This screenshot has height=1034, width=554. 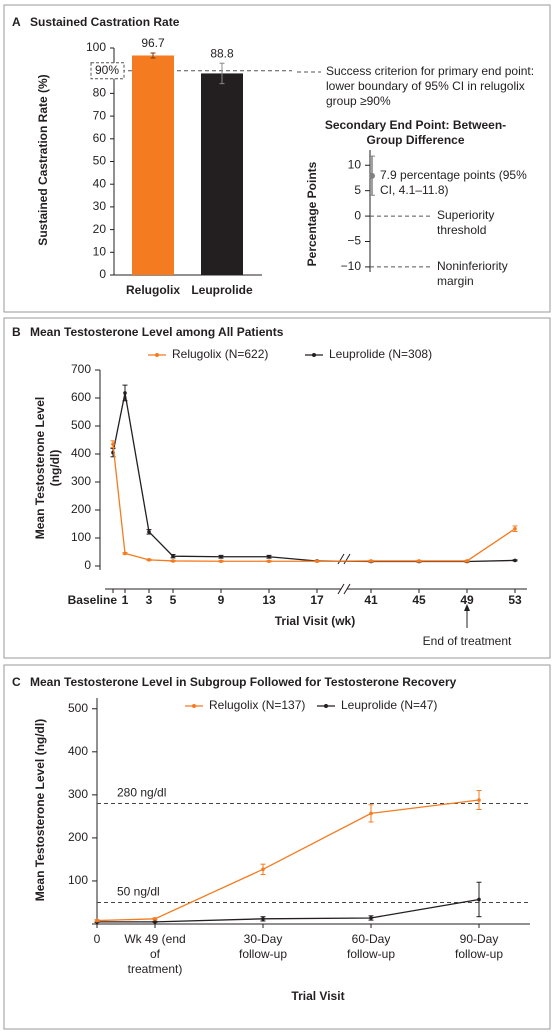 What do you see at coordinates (220, 354) in the screenshot?
I see `legend-label: Relugolix (N=622)` at bounding box center [220, 354].